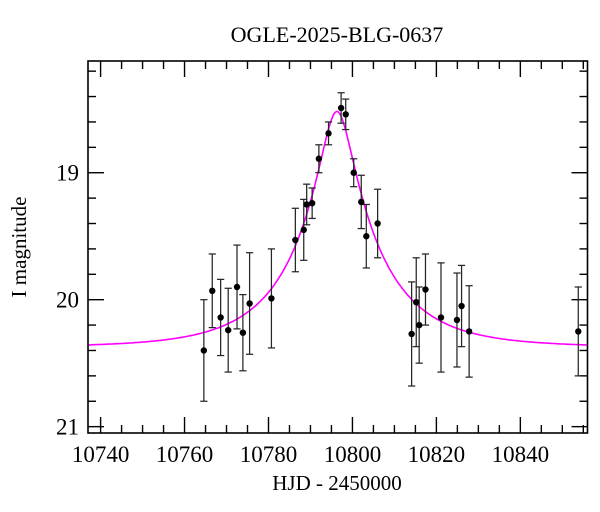 Image resolution: width=600 pixels, height=512 pixels. I want to click on x-tick-label: 10800, so click(353, 454).